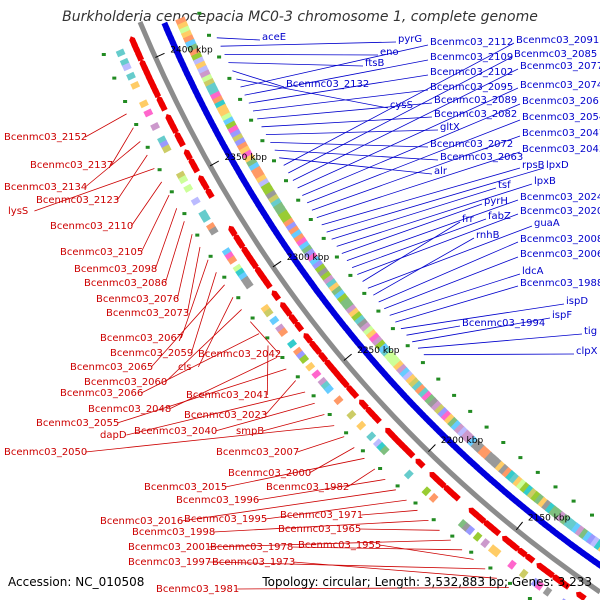 The width and height of the screenshot is (600, 600). I want to click on reverse-gene-label: Bcenmc03_1981, so click(197, 589).